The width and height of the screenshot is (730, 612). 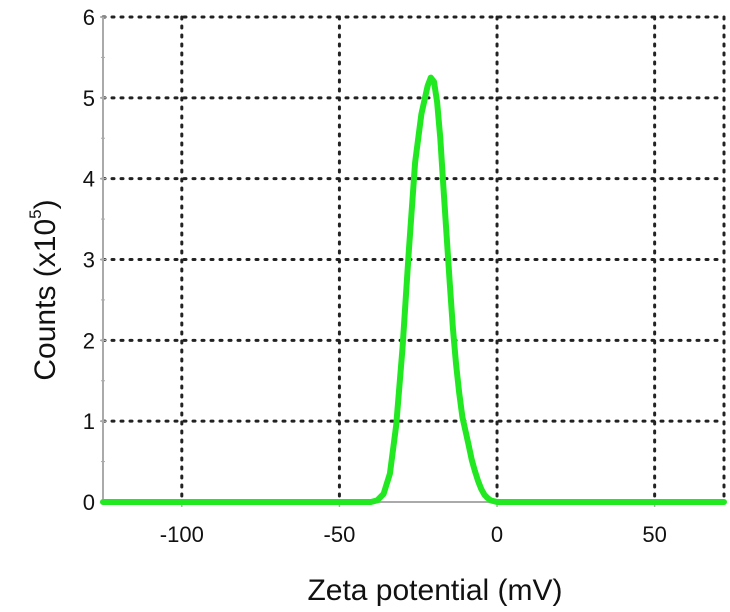 I want to click on y-tick-label: 2, so click(x=89, y=340).